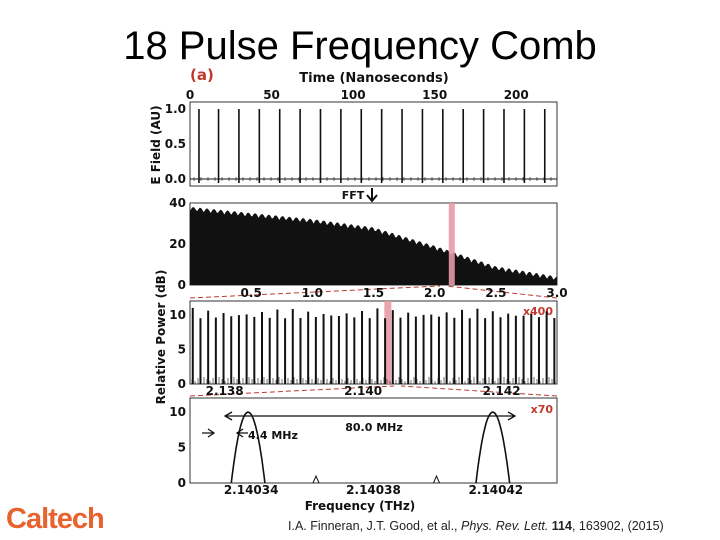  Describe the element at coordinates (388, 342) in the screenshot. I see `panel3-highlight` at that location.